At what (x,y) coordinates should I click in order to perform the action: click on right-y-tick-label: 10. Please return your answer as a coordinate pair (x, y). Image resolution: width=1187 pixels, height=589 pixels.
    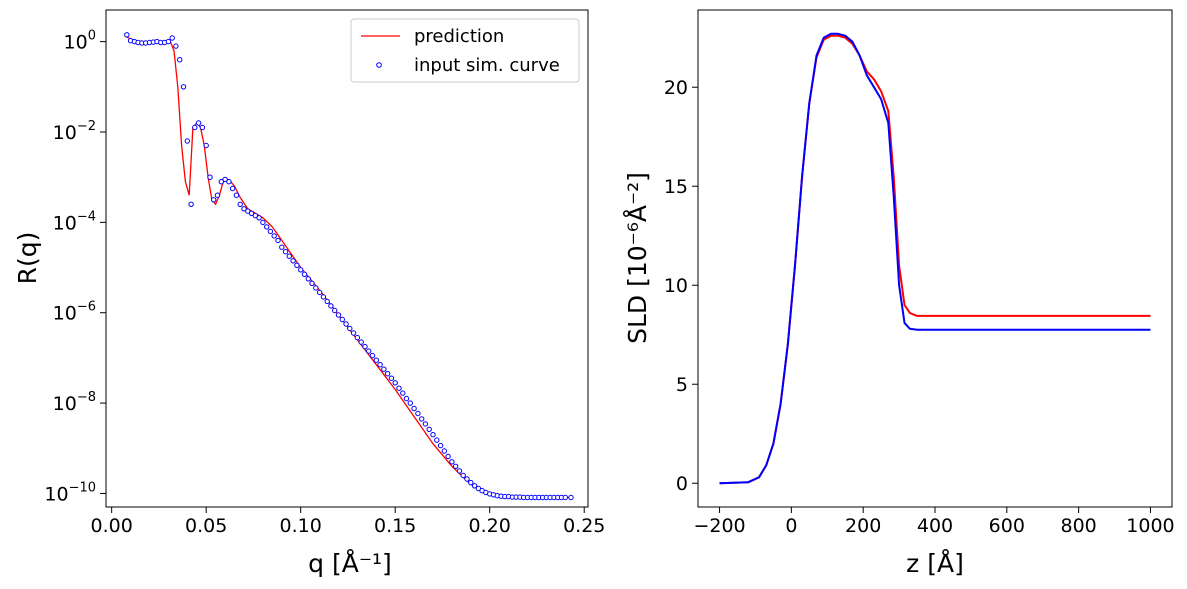
    Looking at the image, I should click on (676, 286).